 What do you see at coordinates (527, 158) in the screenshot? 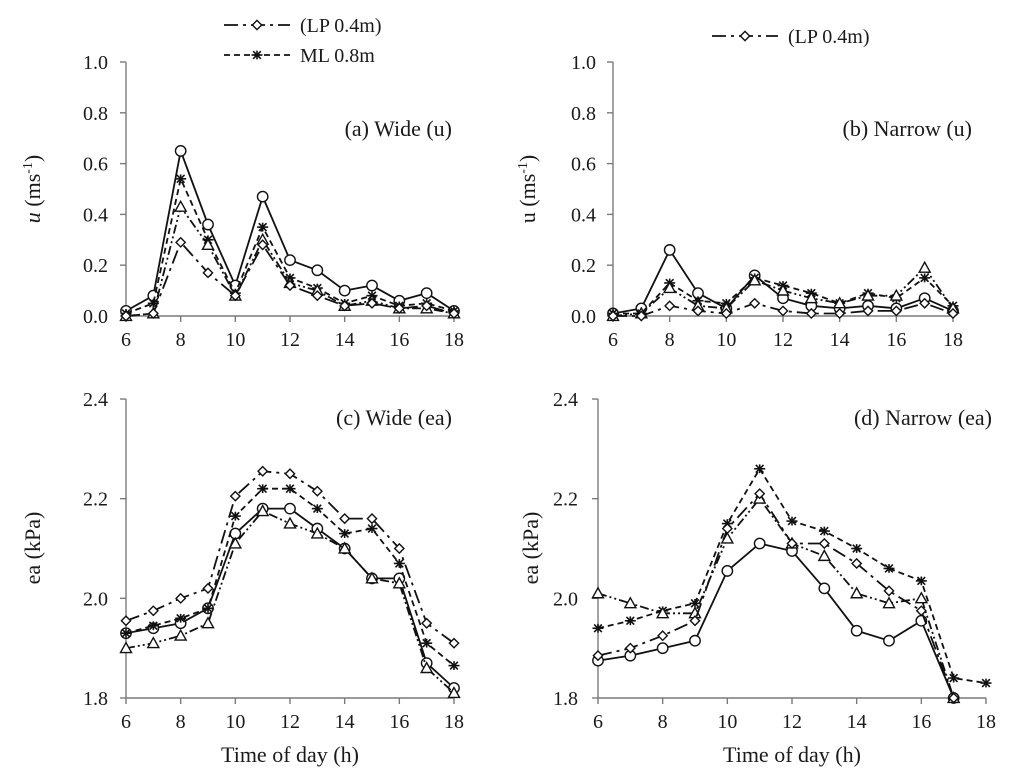
I see `y-axis-label-close: )` at bounding box center [527, 158].